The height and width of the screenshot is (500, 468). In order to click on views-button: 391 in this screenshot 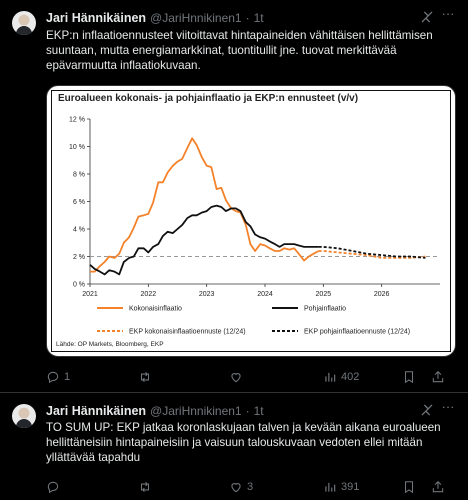, I will do `click(341, 487)`.